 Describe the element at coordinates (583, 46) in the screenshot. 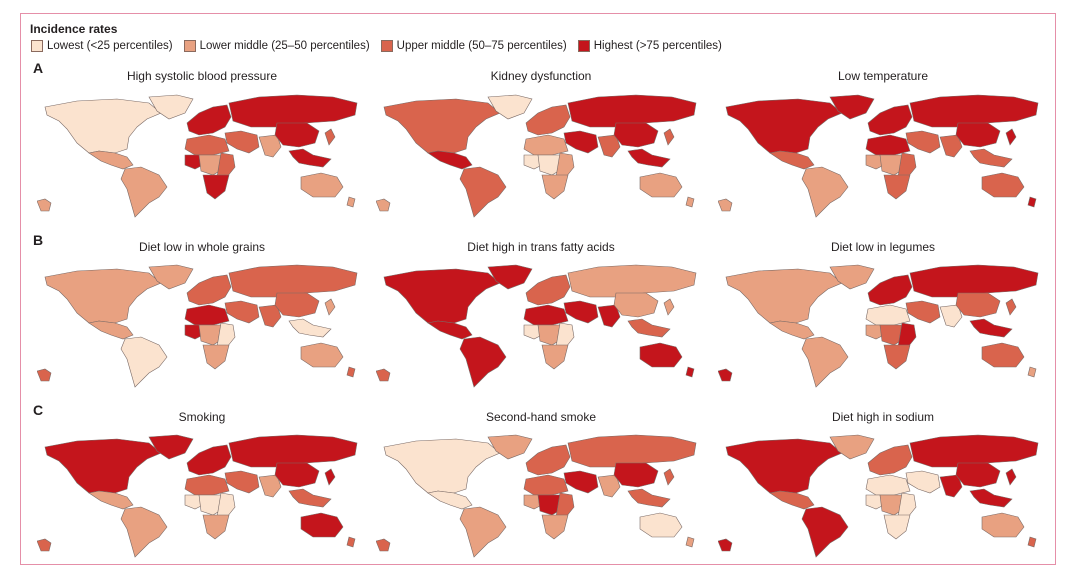

I see `legend-swatch-highest` at that location.